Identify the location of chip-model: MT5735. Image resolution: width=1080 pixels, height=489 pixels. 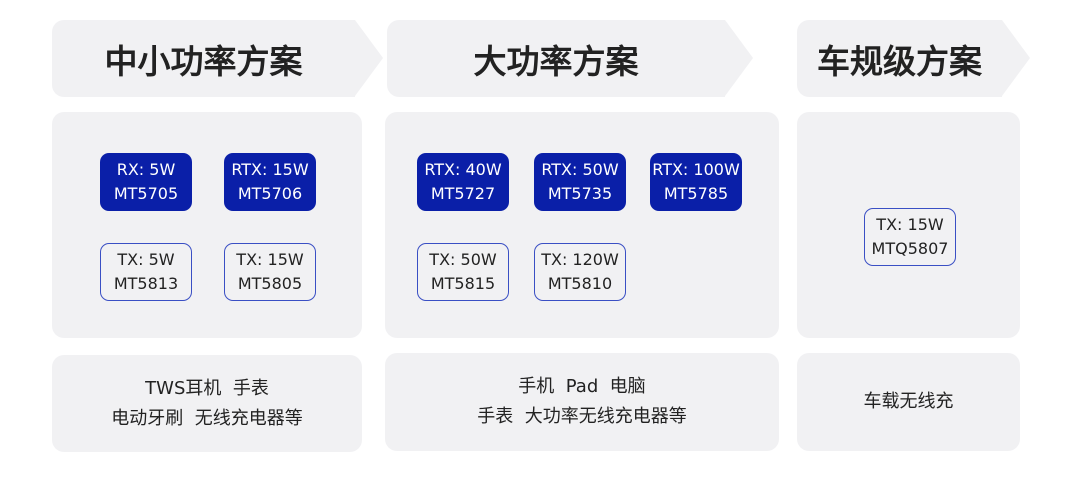
(580, 193).